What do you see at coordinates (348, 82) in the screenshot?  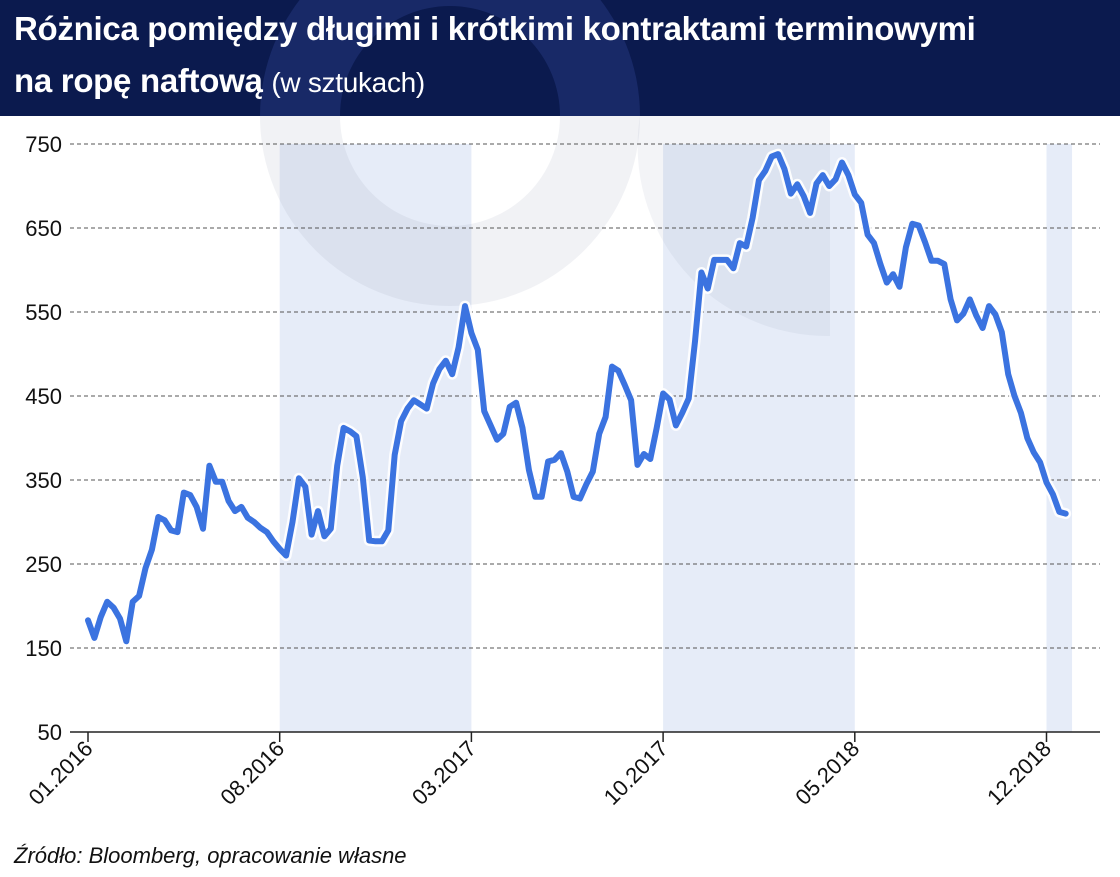 I see `chart-unit: (w sztukach)` at bounding box center [348, 82].